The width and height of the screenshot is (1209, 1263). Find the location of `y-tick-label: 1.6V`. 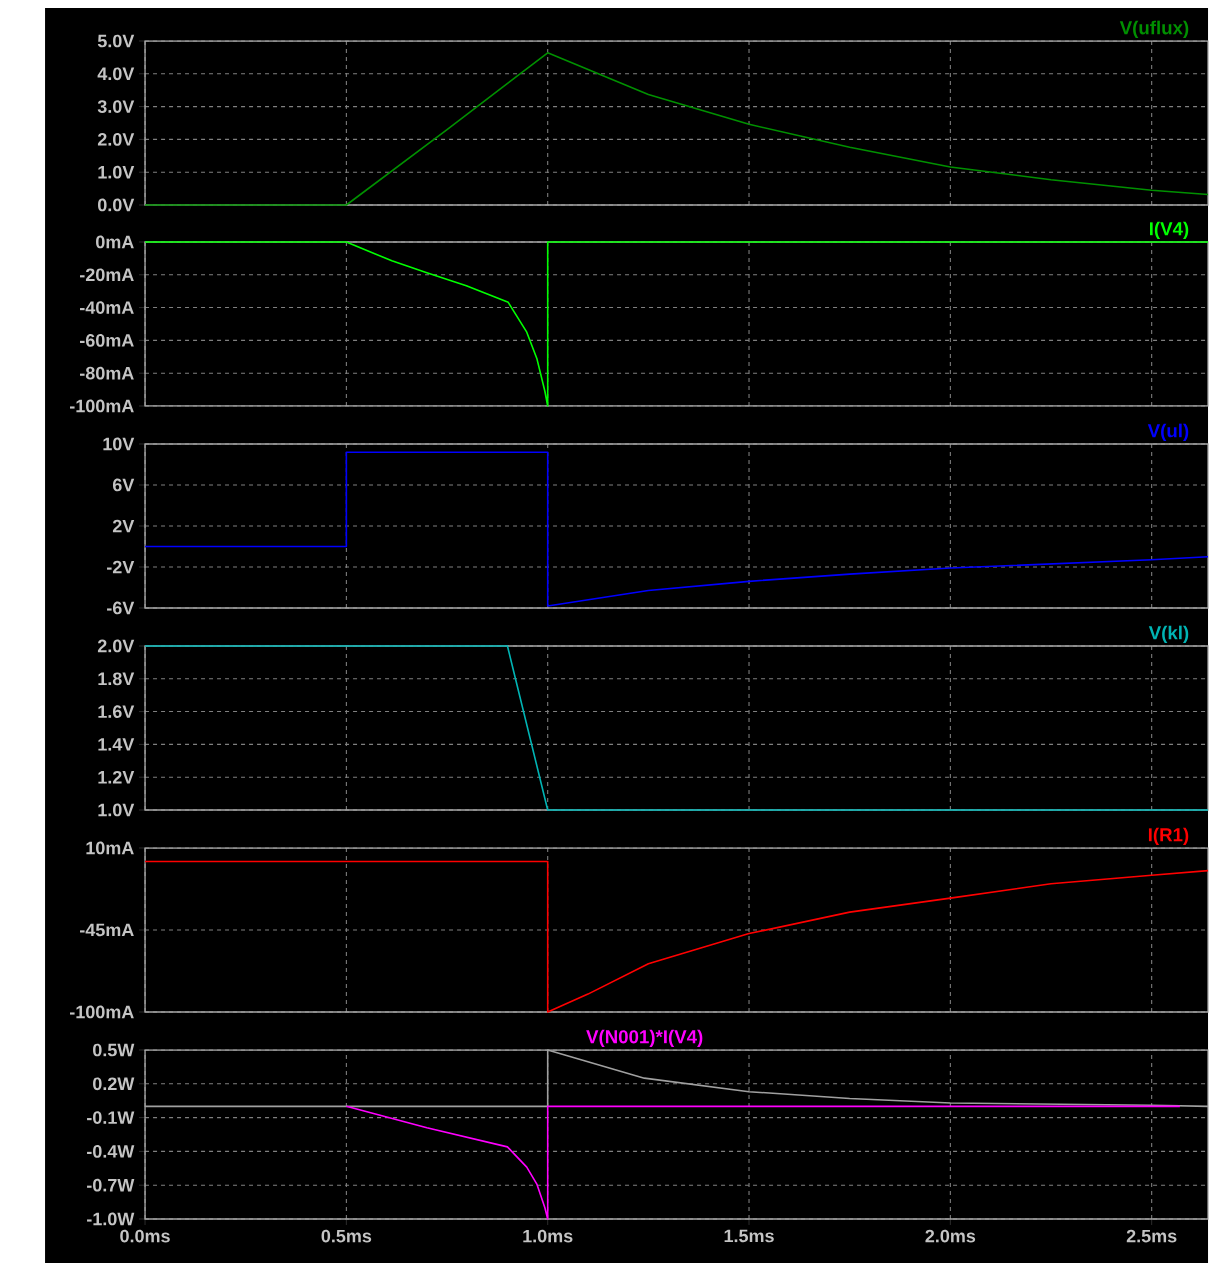

y-tick-label: 1.6V is located at coordinates (116, 711).